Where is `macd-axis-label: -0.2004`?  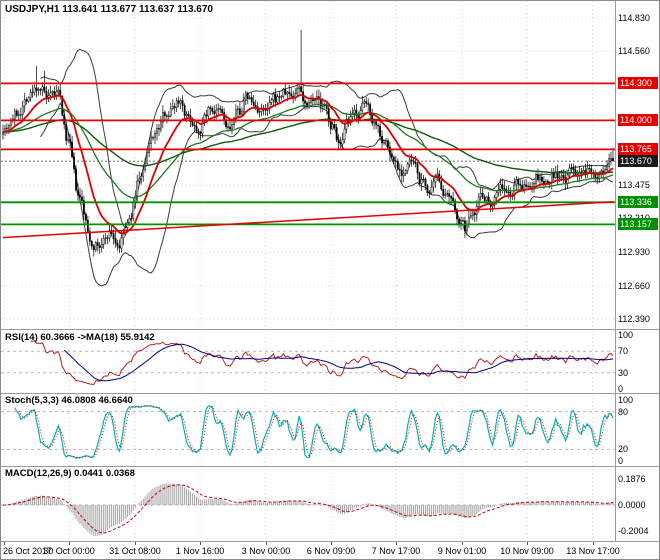 macd-axis-label: -0.2004 is located at coordinates (633, 531).